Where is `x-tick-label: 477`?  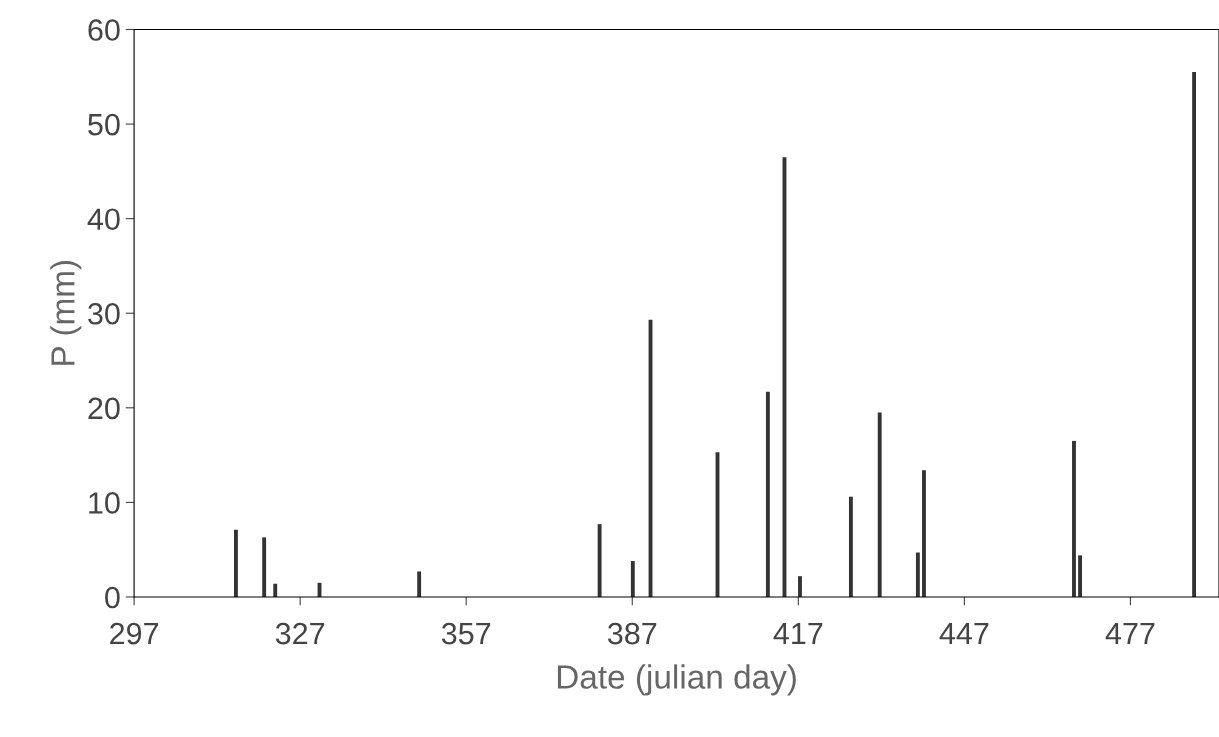 x-tick-label: 477 is located at coordinates (1130, 634).